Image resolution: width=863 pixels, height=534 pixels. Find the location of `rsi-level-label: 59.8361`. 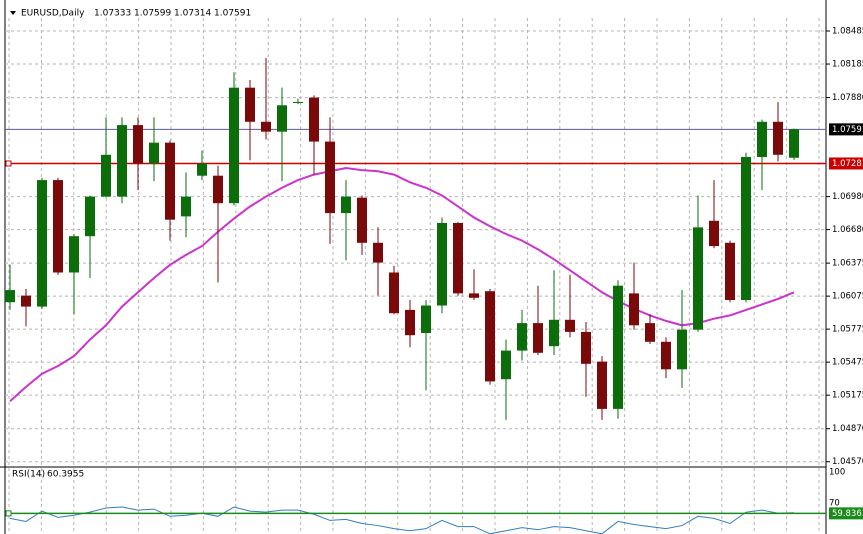

rsi-level-label: 59.8361 is located at coordinates (847, 514).